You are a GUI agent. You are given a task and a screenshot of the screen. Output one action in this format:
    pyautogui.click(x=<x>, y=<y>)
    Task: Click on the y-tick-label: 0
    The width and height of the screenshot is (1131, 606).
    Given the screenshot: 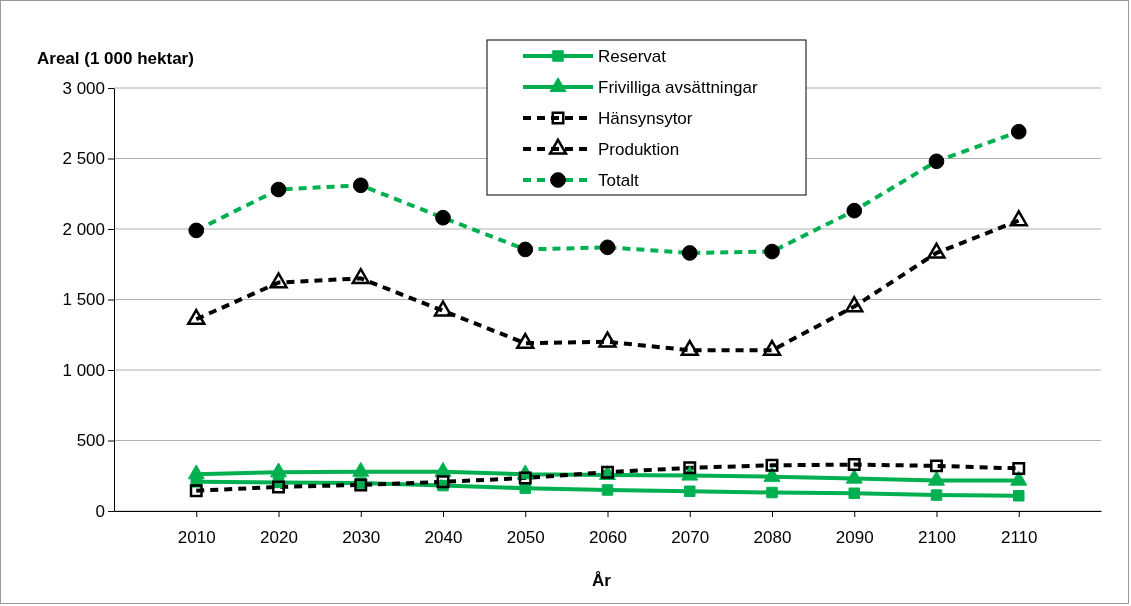 What is the action you would take?
    pyautogui.click(x=100, y=511)
    